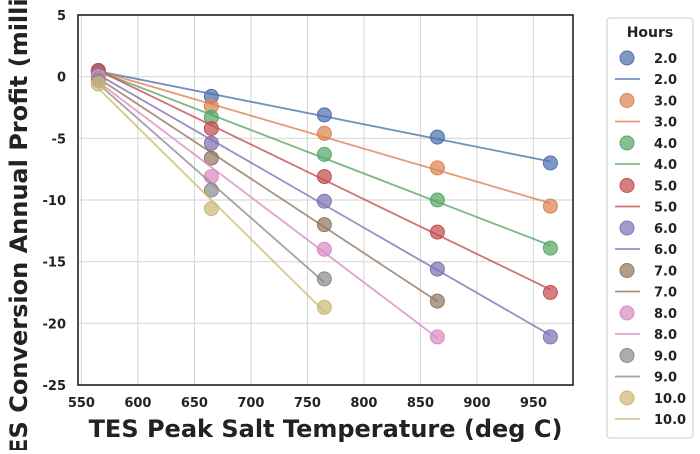  Describe the element at coordinates (420, 403) in the screenshot. I see `x-tick-label: 850` at that location.